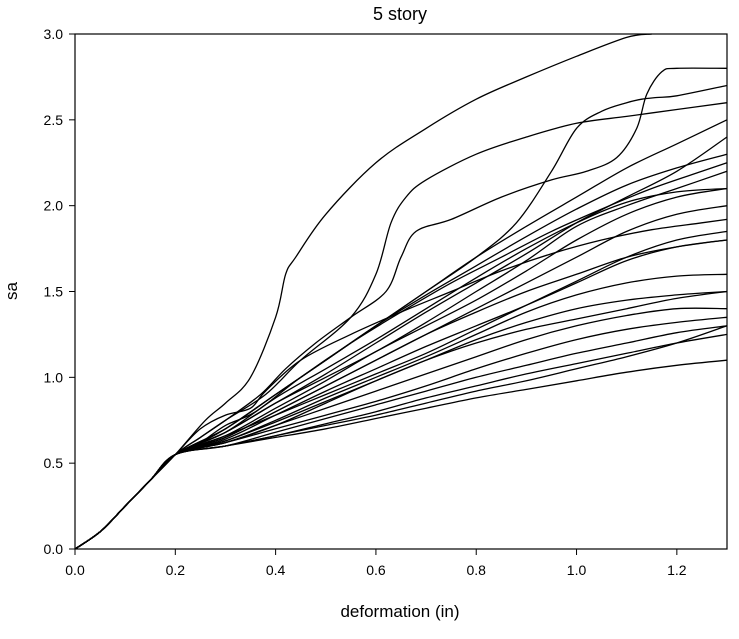 This screenshot has width=739, height=639. I want to click on y-axis: 0.0 0.5 1.0 1.5 2.0 2.5 3.0, so click(59, 291).